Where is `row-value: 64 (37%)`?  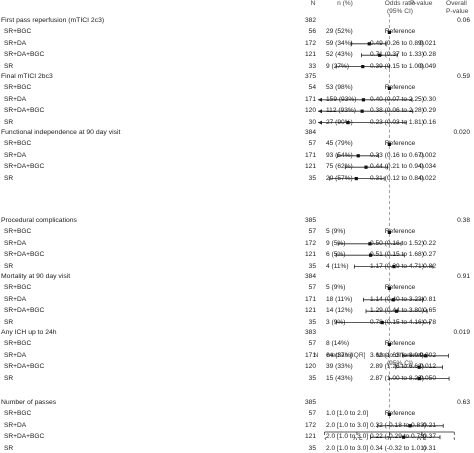
row-value: 64 (37%) is located at coordinates (339, 355).